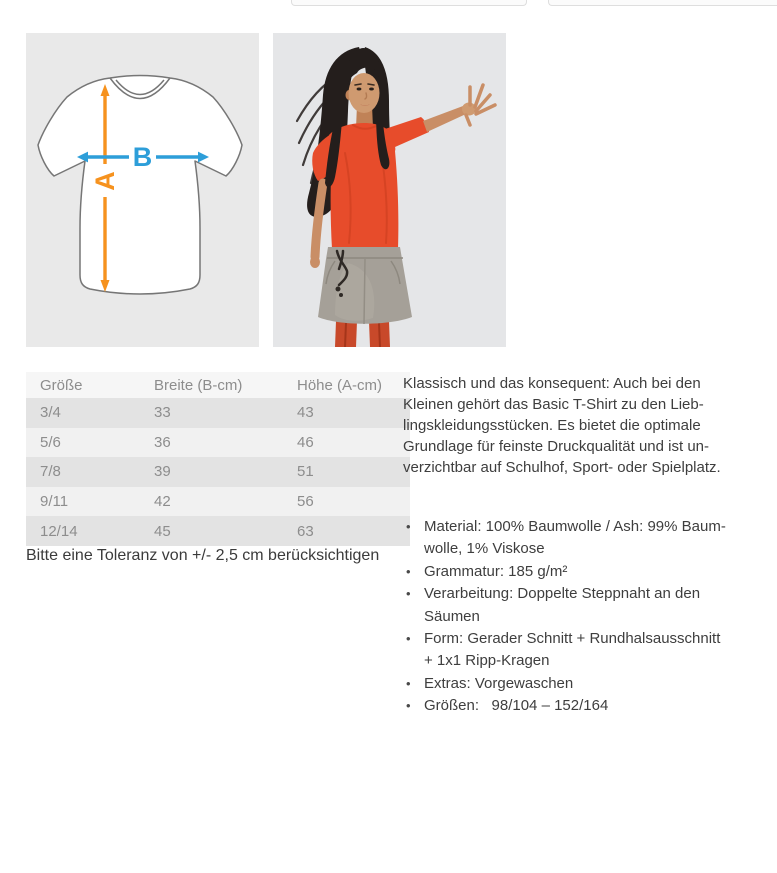 The height and width of the screenshot is (873, 777). Describe the element at coordinates (516, 706) in the screenshot. I see `bullet-line: Größen: 98/104 – 152/164` at that location.